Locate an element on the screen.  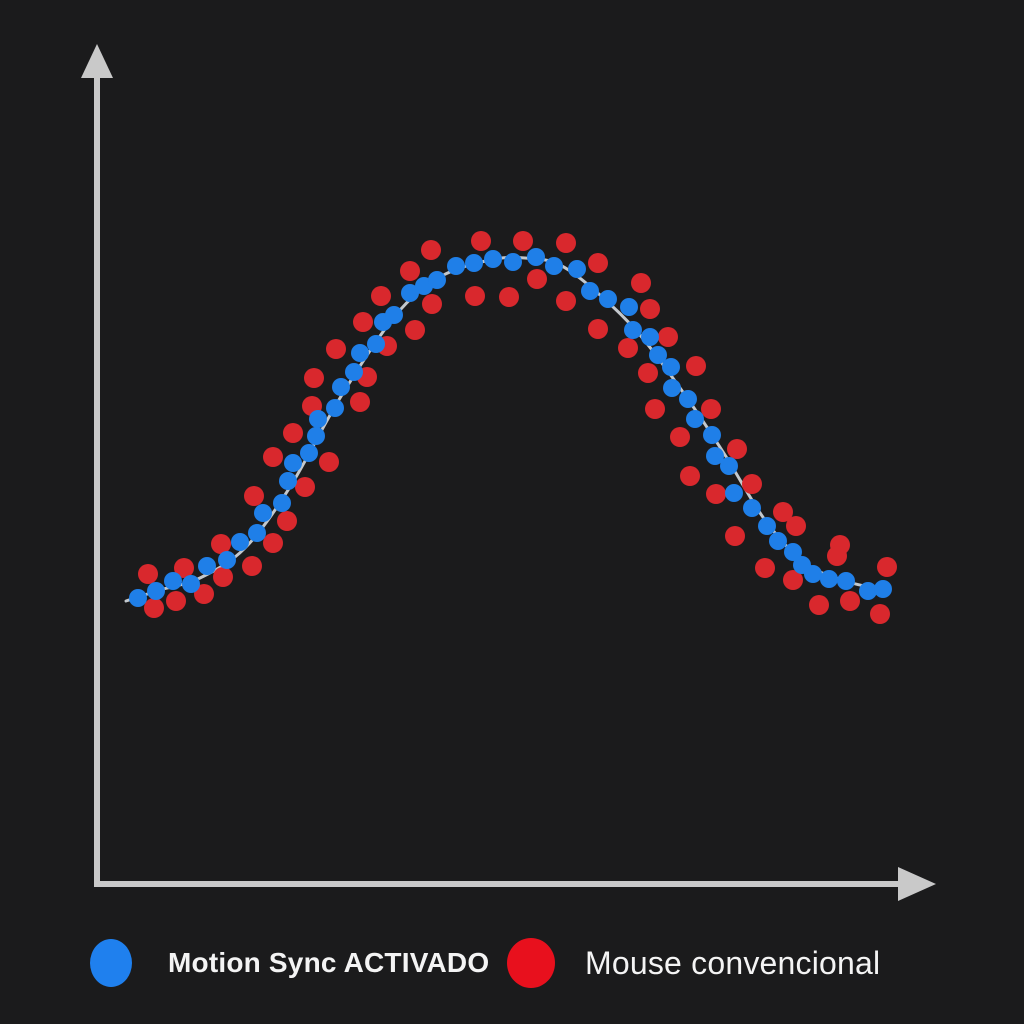
legend-dot-red is located at coordinates (531, 963).